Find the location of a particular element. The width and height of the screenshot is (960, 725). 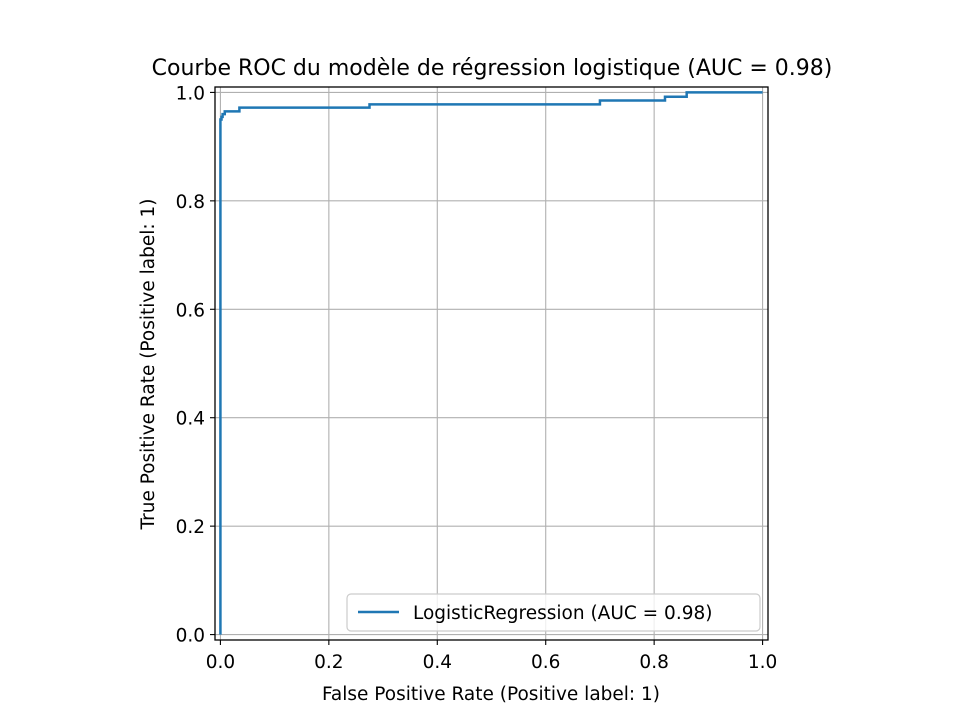

x-tick-label: 0.4 is located at coordinates (437, 662).